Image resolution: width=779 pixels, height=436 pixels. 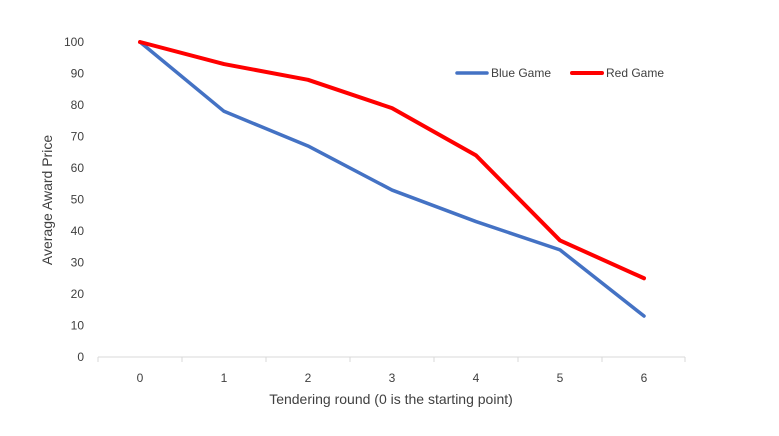 What do you see at coordinates (476, 378) in the screenshot?
I see `x-tick-label: 4` at bounding box center [476, 378].